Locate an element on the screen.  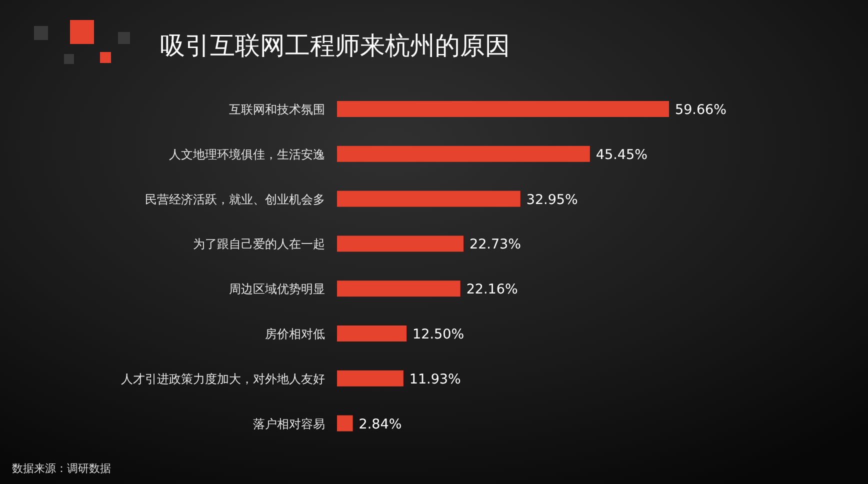
data-label: 12.50% is located at coordinates (438, 334).